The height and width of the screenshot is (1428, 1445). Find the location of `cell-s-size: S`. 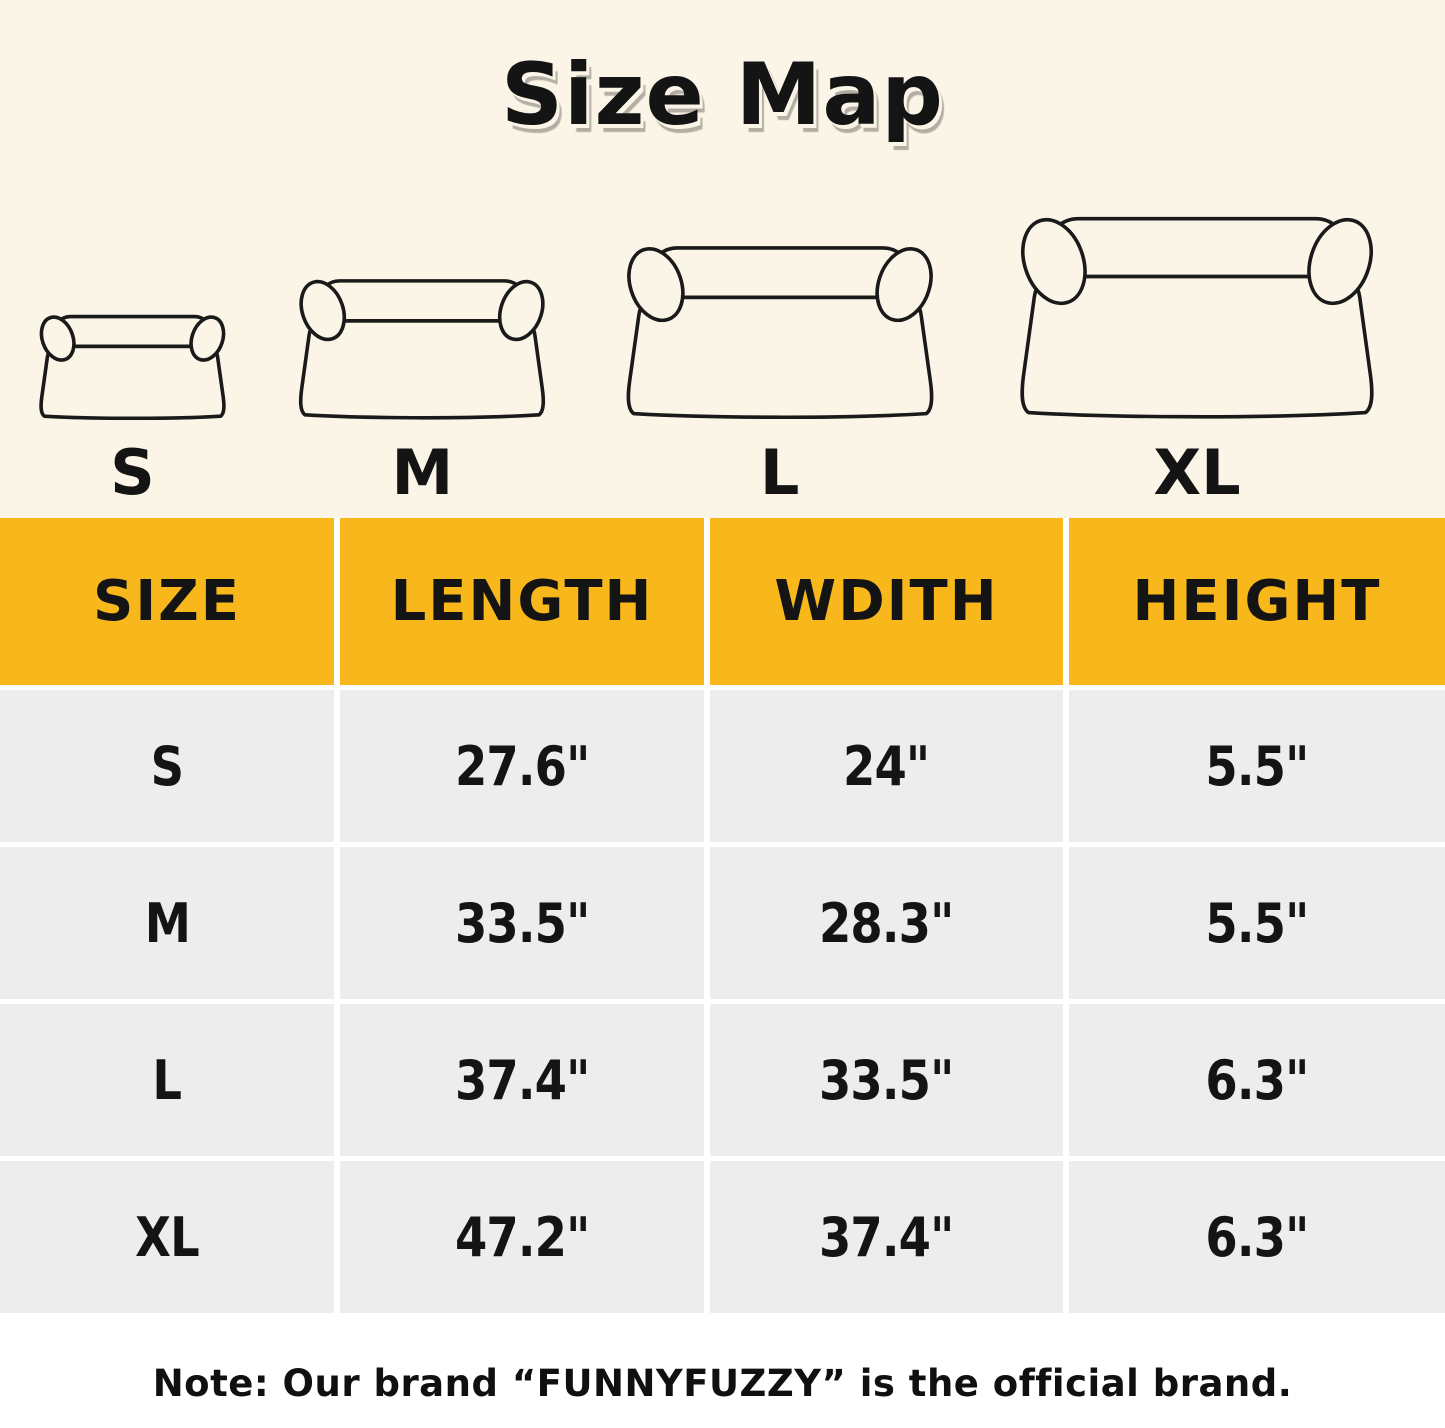

cell-s-size: S is located at coordinates (167, 766).